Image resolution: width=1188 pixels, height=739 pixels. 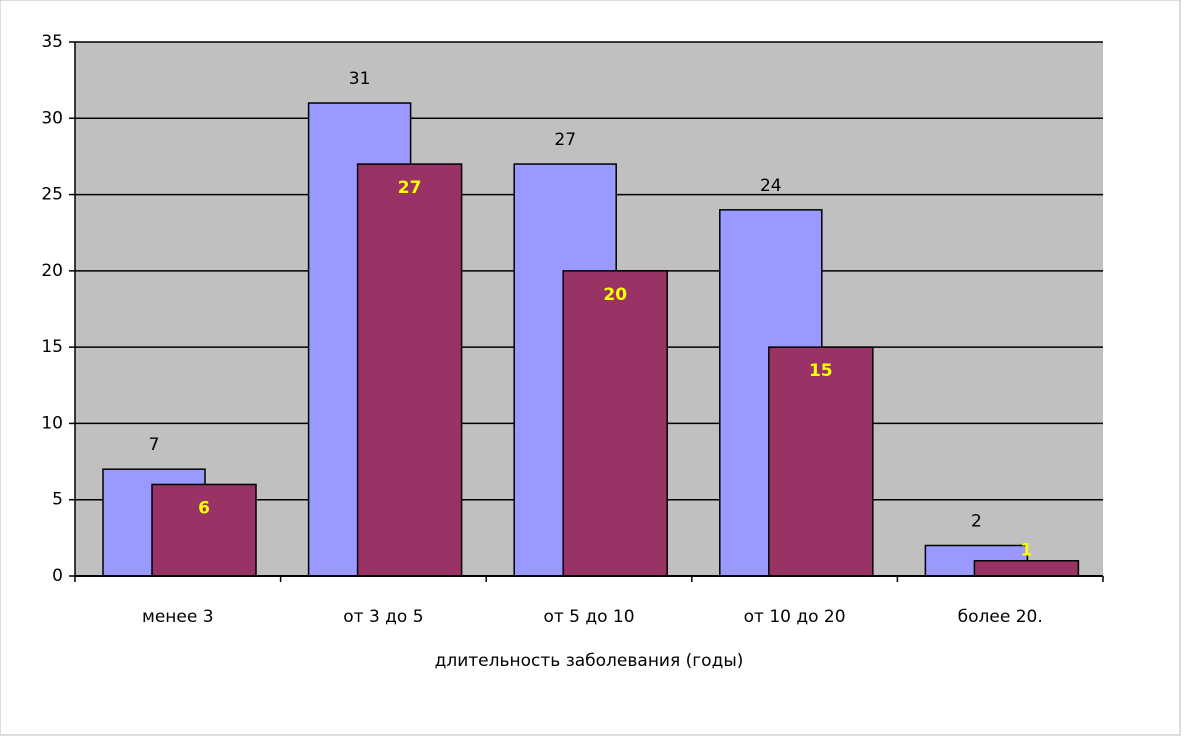 I want to click on data-label: 7, so click(x=154, y=445).